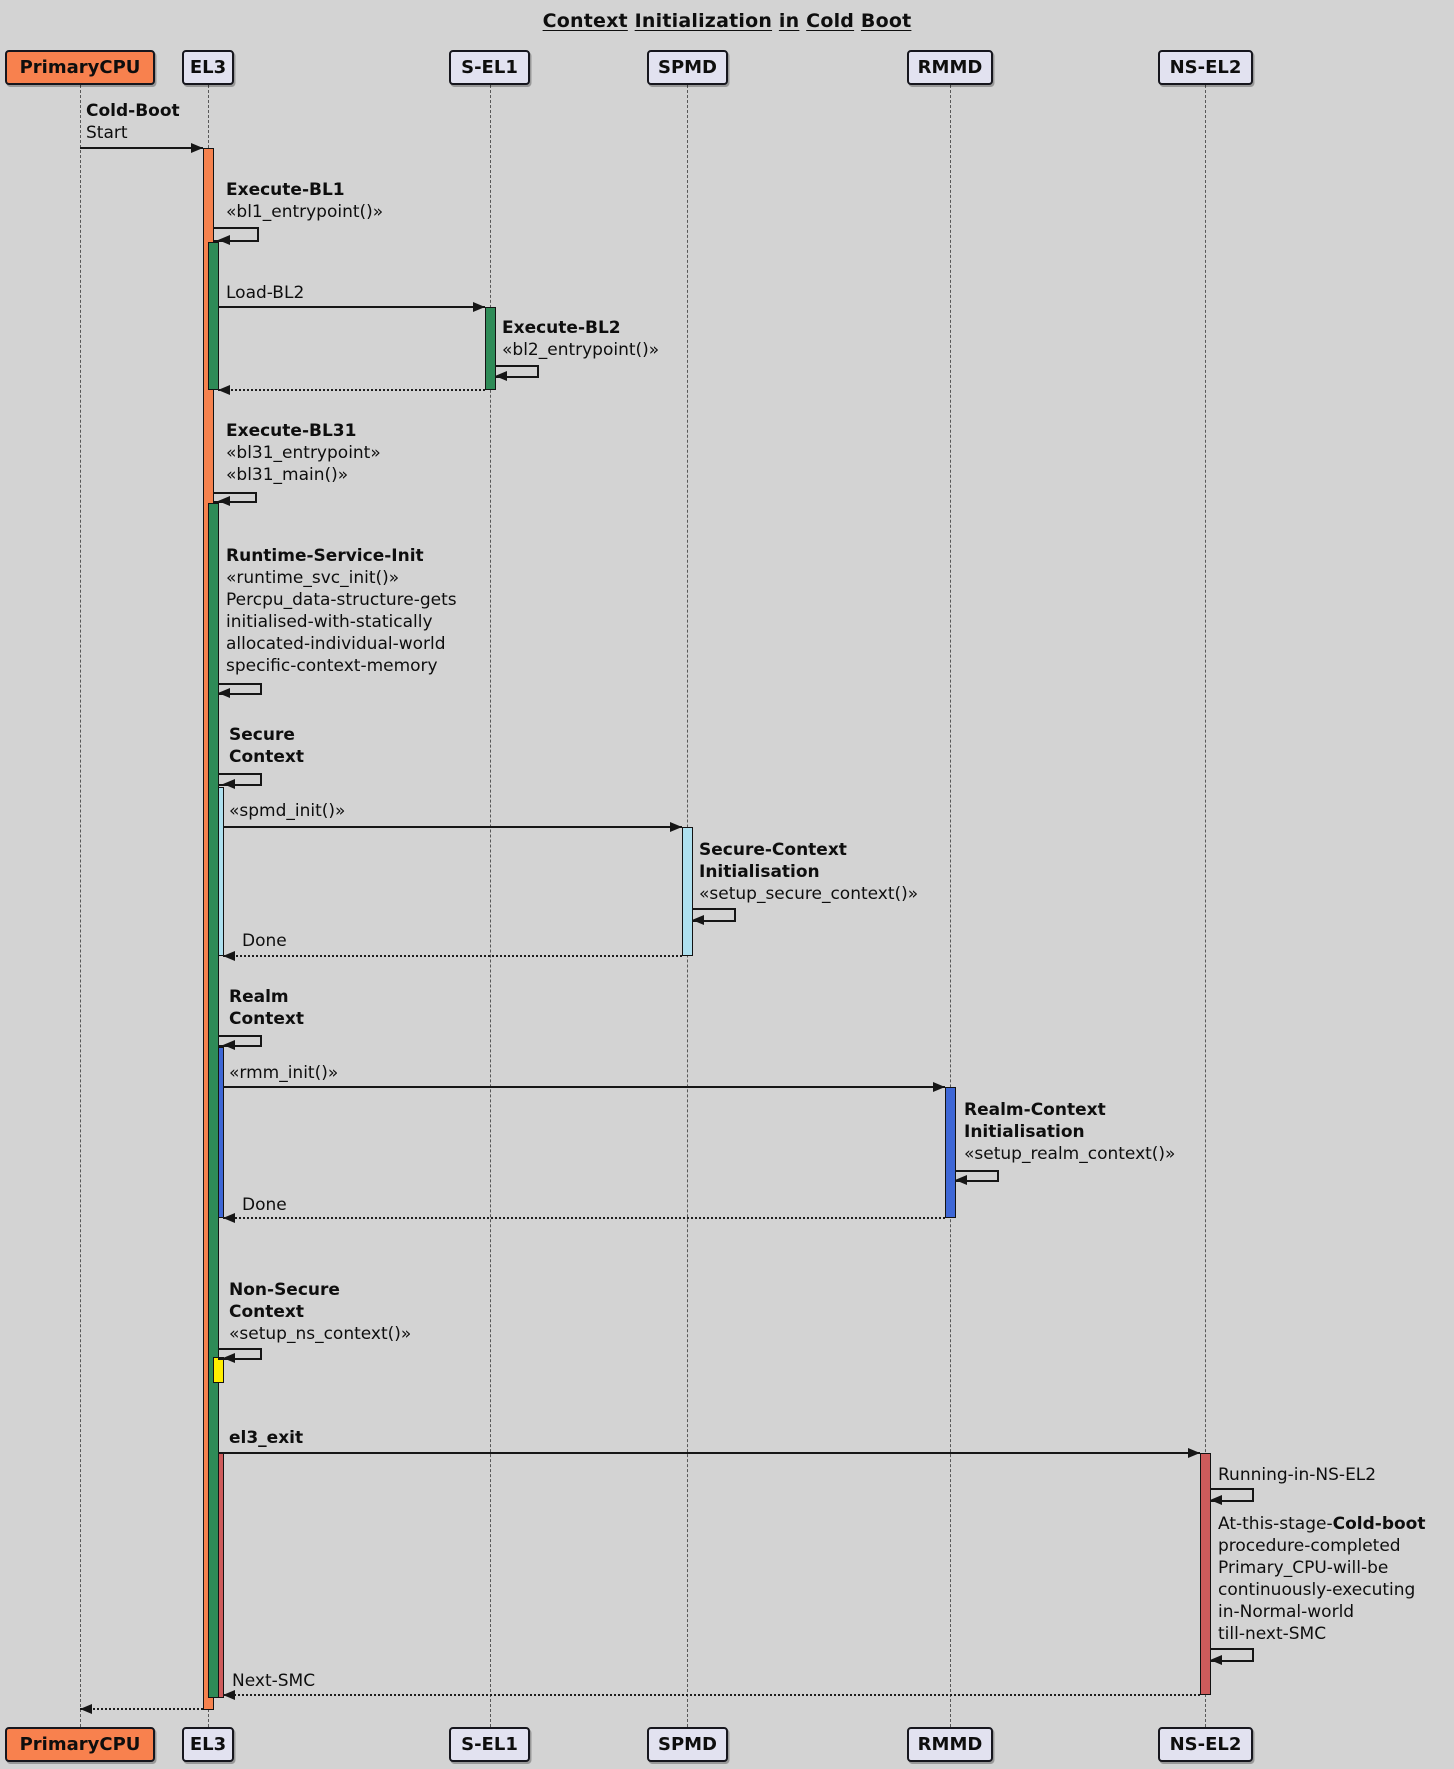 The image size is (1454, 1769). Describe the element at coordinates (977, 1176) in the screenshot. I see `self-setup-realm-context-line` at that location.